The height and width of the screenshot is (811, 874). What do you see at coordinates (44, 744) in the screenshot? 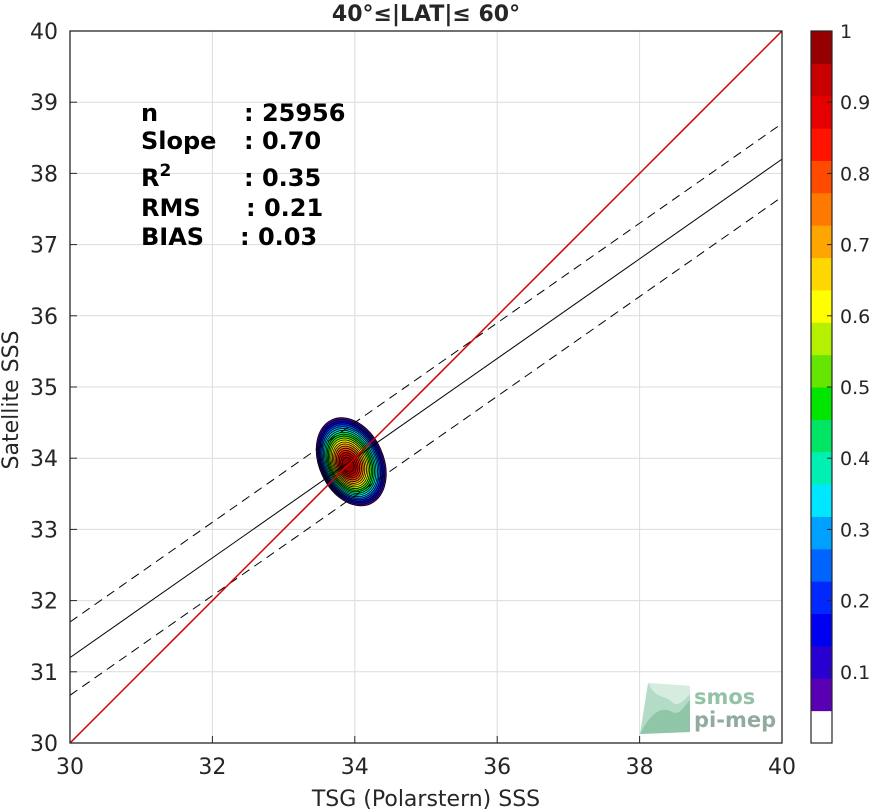
I see `y-tick-label: 30` at bounding box center [44, 744].